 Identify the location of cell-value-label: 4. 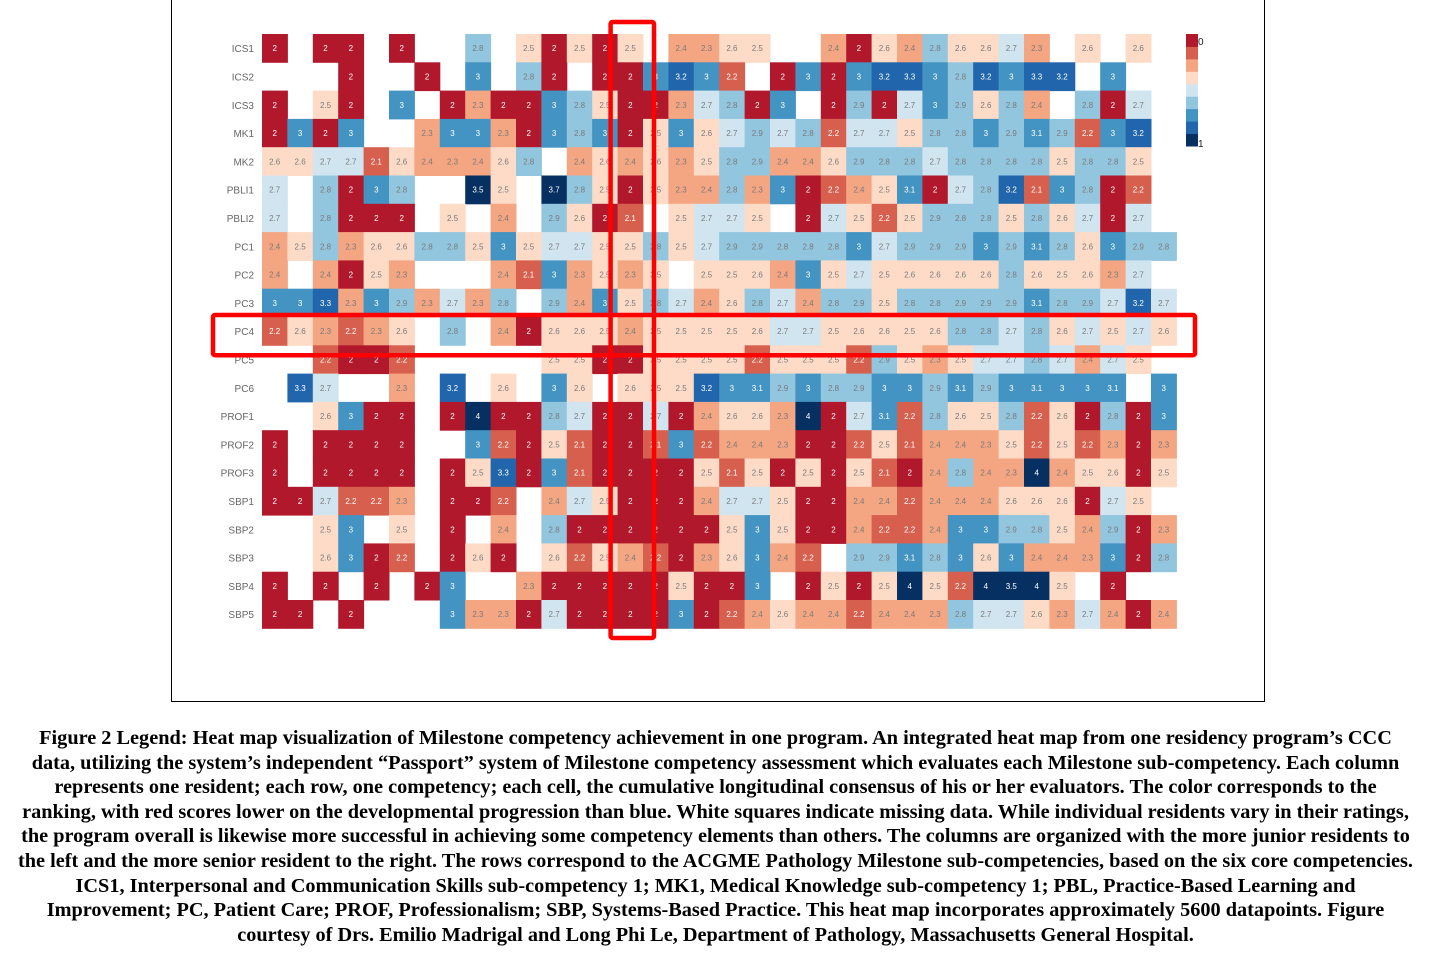
(808, 416).